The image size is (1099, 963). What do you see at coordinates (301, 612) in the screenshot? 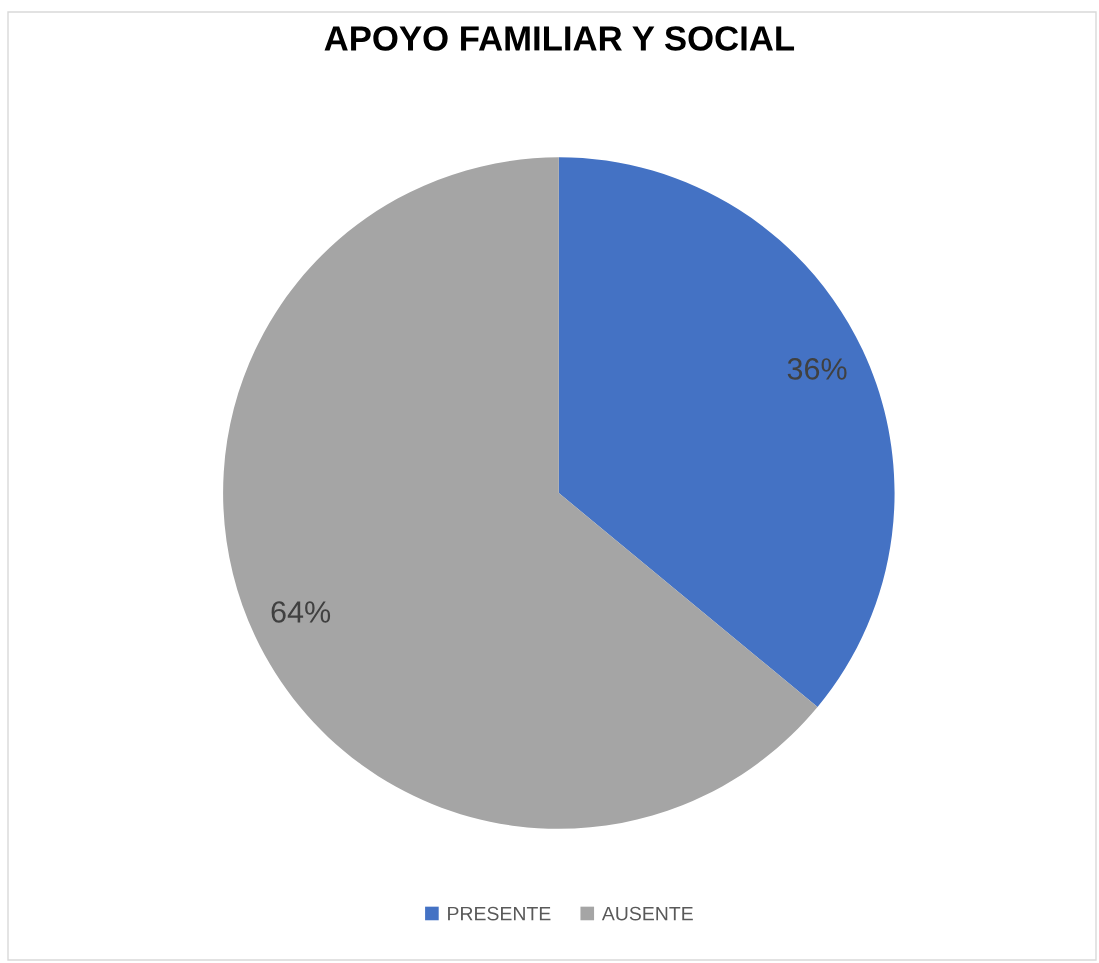
I see `data-label: 64%` at bounding box center [301, 612].